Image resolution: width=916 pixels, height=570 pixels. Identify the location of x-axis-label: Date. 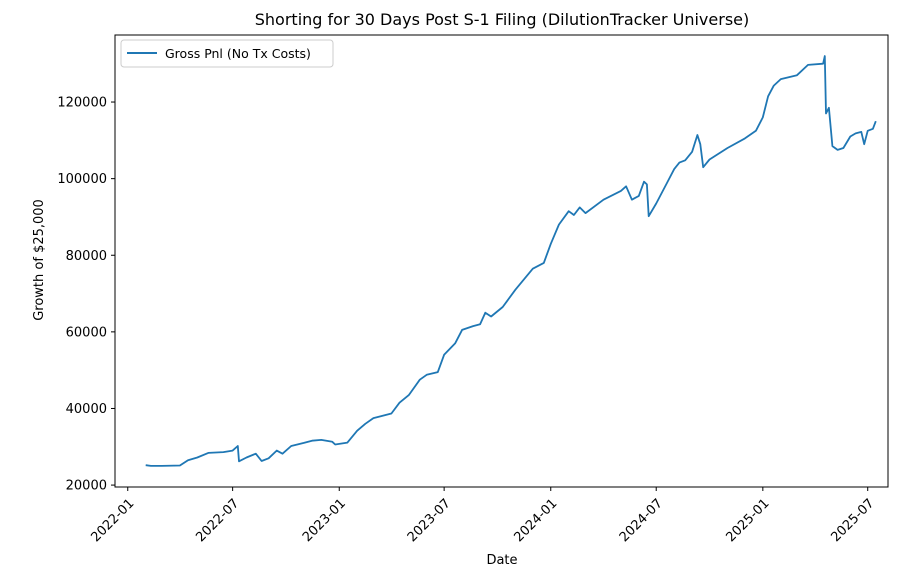
(501, 560).